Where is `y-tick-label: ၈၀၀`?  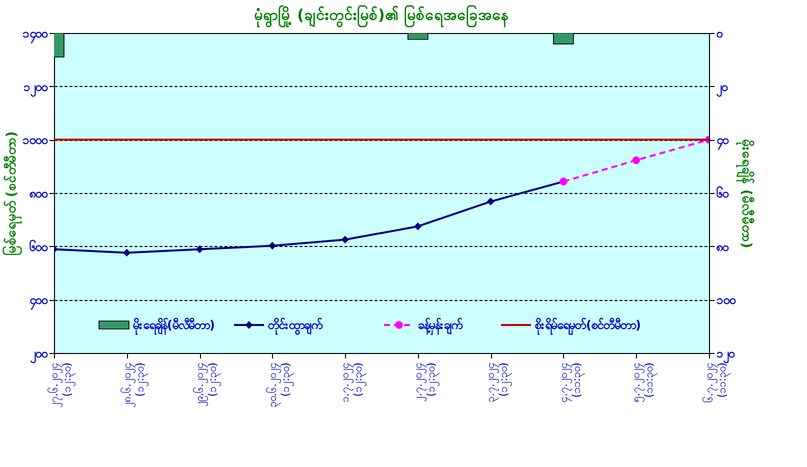 y-tick-label: ၈၀၀ is located at coordinates (38, 193).